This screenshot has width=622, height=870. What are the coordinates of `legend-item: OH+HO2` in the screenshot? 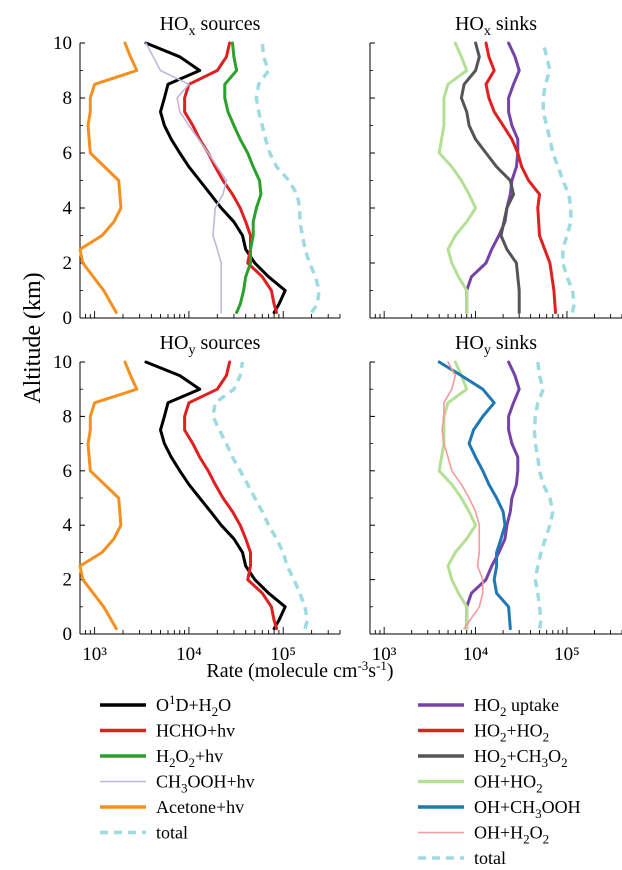 It's located at (480, 784).